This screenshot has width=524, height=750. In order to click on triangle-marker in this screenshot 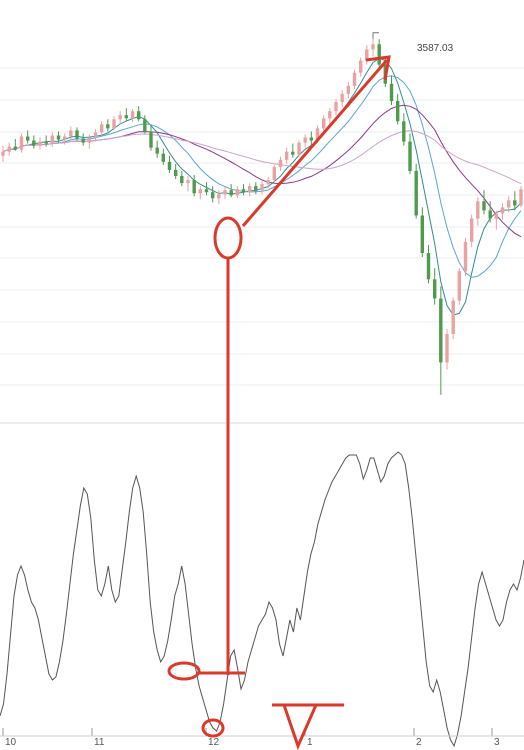, I will do `click(300, 727)`.